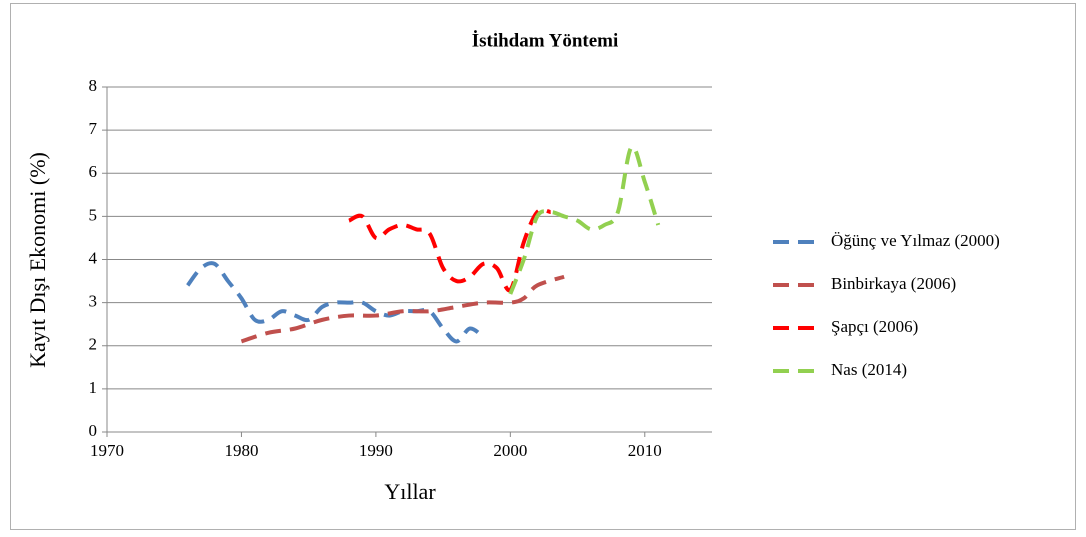 This screenshot has height=537, width=1086. What do you see at coordinates (510, 450) in the screenshot?
I see `x-tick-label: 2000` at bounding box center [510, 450].